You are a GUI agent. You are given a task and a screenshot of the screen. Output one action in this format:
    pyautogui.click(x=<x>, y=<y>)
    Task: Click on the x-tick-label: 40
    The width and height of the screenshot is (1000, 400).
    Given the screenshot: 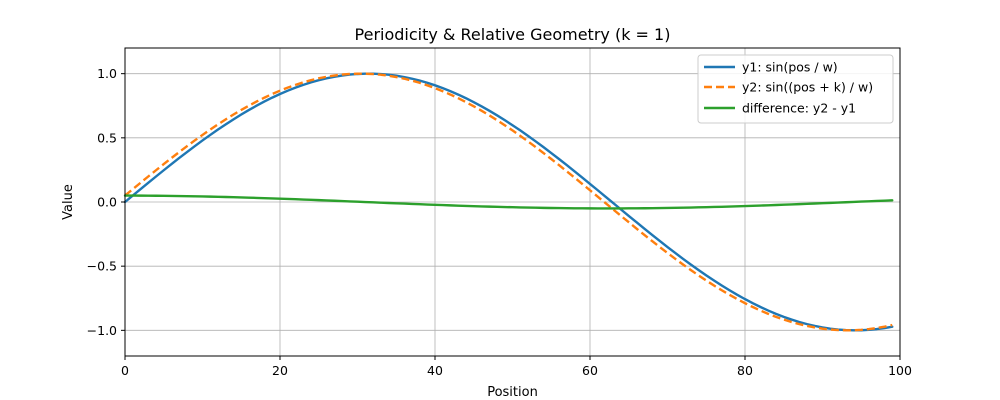 What is the action you would take?
    pyautogui.click(x=435, y=370)
    